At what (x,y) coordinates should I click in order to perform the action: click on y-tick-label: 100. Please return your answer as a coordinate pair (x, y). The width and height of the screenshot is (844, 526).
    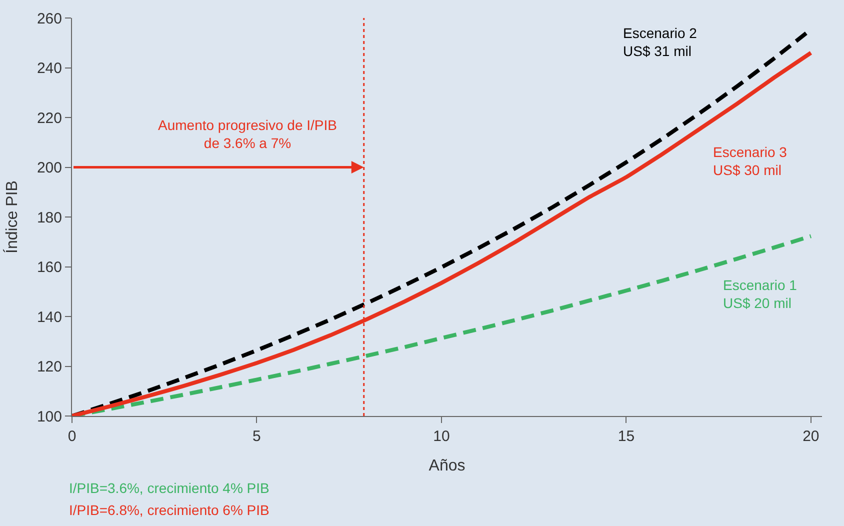
    Looking at the image, I should click on (49, 417).